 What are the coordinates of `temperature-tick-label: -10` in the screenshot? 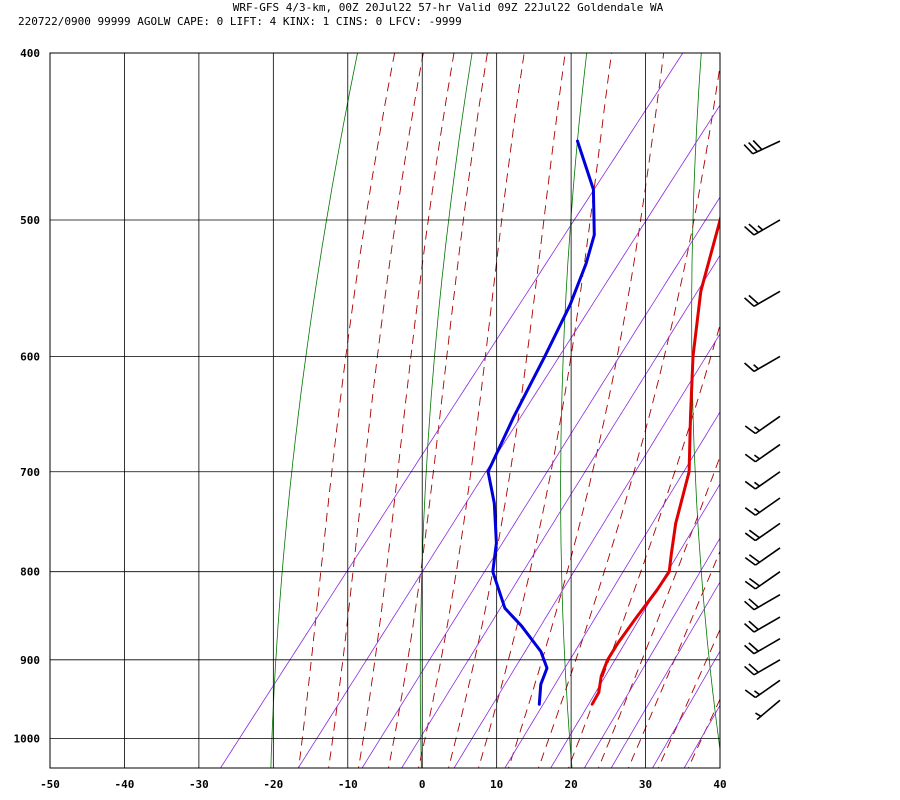 It's located at (348, 784).